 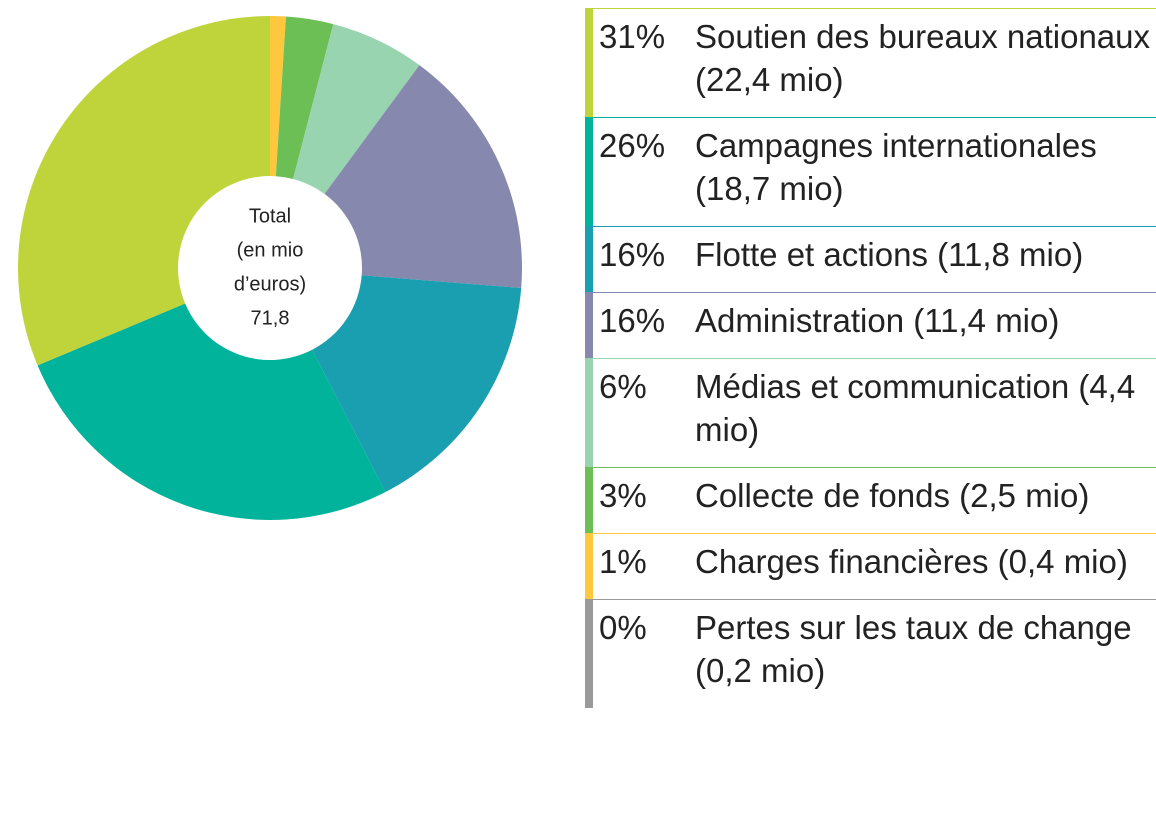 What do you see at coordinates (270, 250) in the screenshot?
I see `center-label: (en mio` at bounding box center [270, 250].